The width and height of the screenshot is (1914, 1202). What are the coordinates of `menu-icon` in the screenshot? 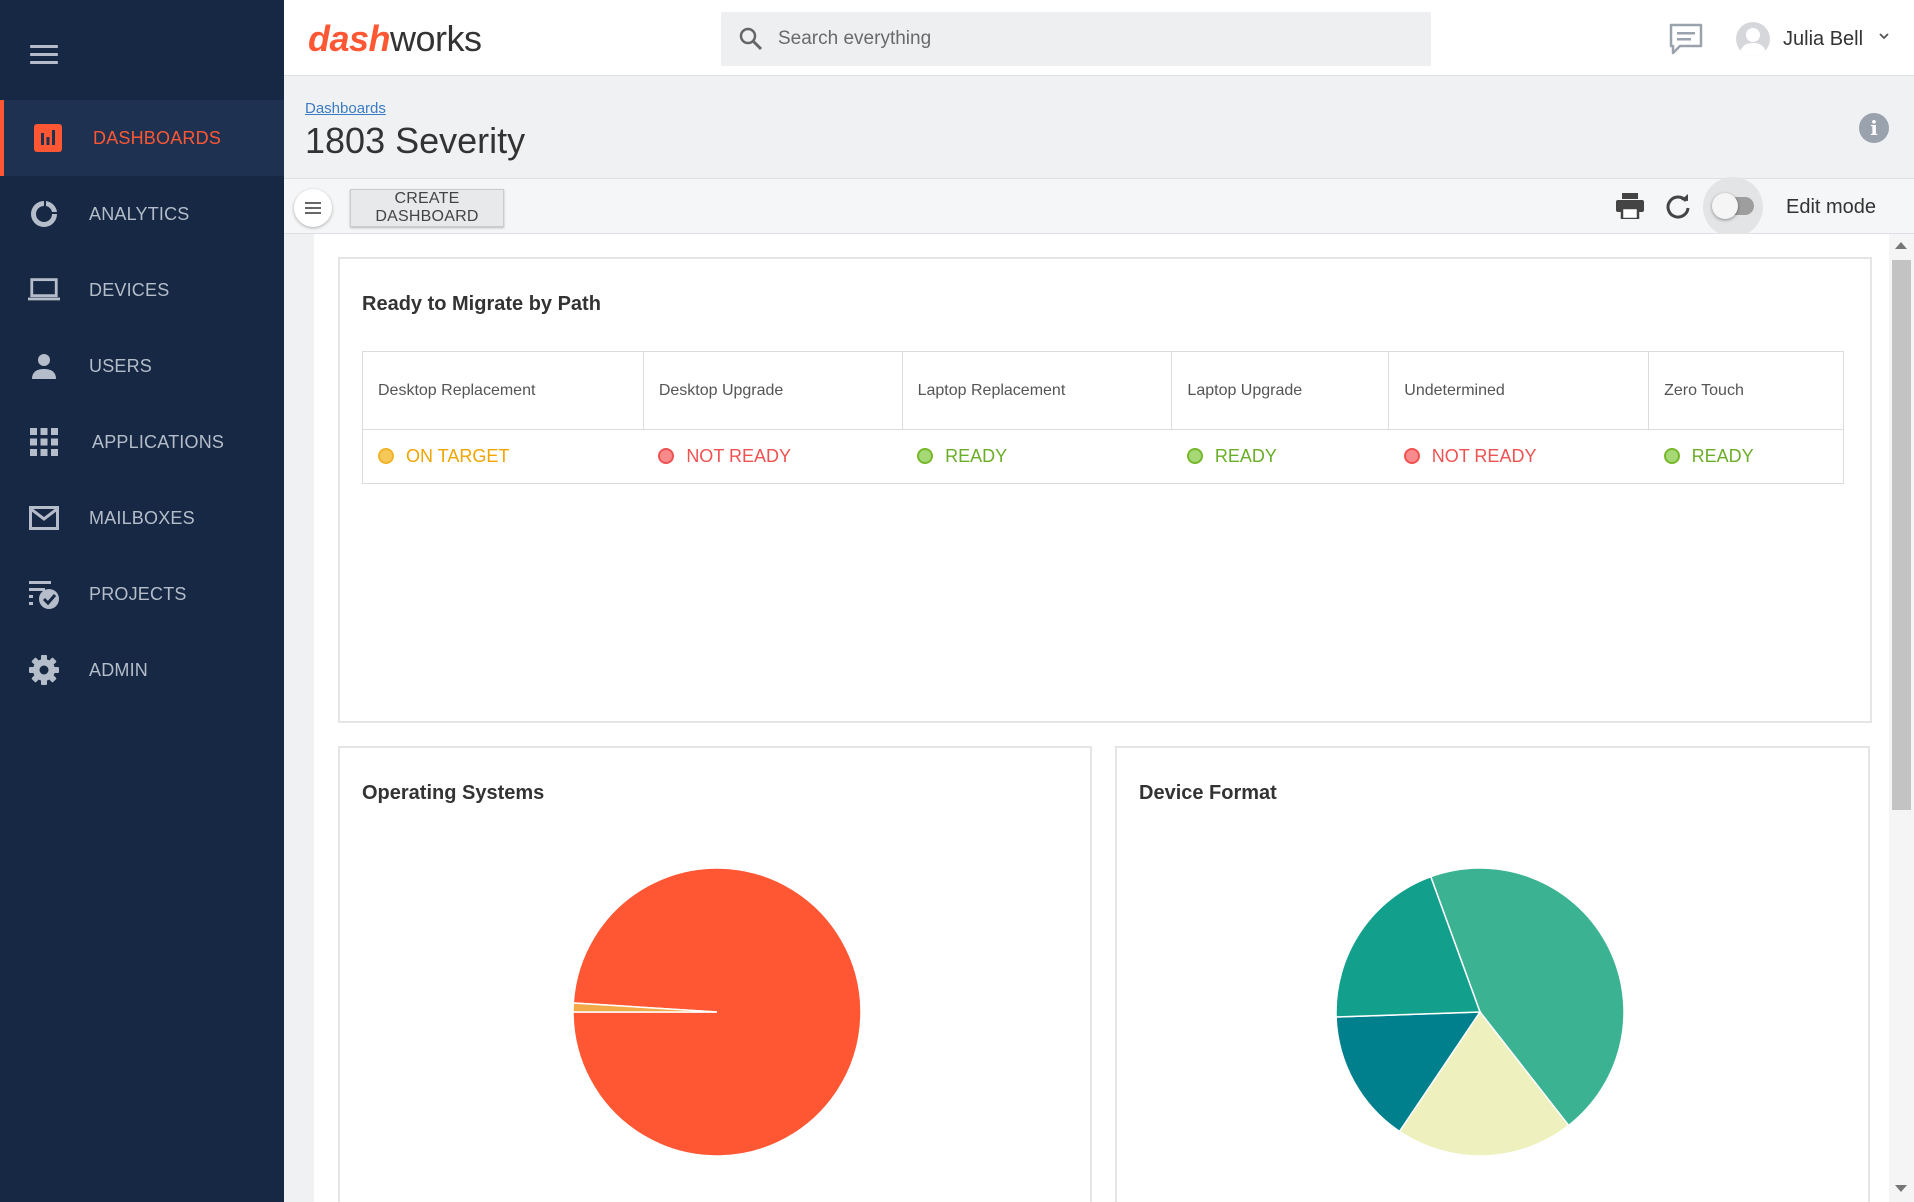 It's located at (44, 55).